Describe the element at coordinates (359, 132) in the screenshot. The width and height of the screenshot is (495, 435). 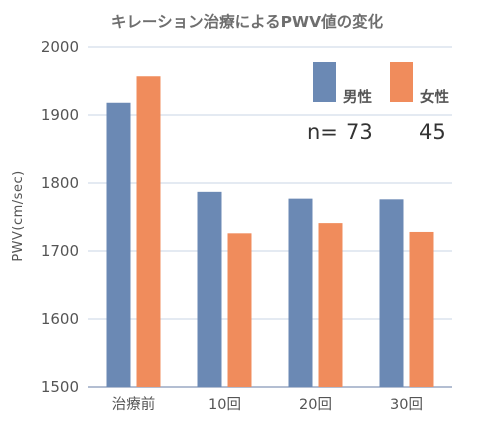
I see `n-male: 73` at that location.